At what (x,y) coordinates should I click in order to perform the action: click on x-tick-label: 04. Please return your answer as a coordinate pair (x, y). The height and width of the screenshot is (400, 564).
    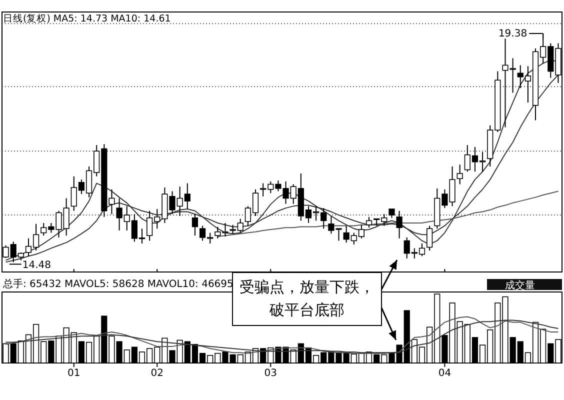
    Looking at the image, I should click on (445, 373).